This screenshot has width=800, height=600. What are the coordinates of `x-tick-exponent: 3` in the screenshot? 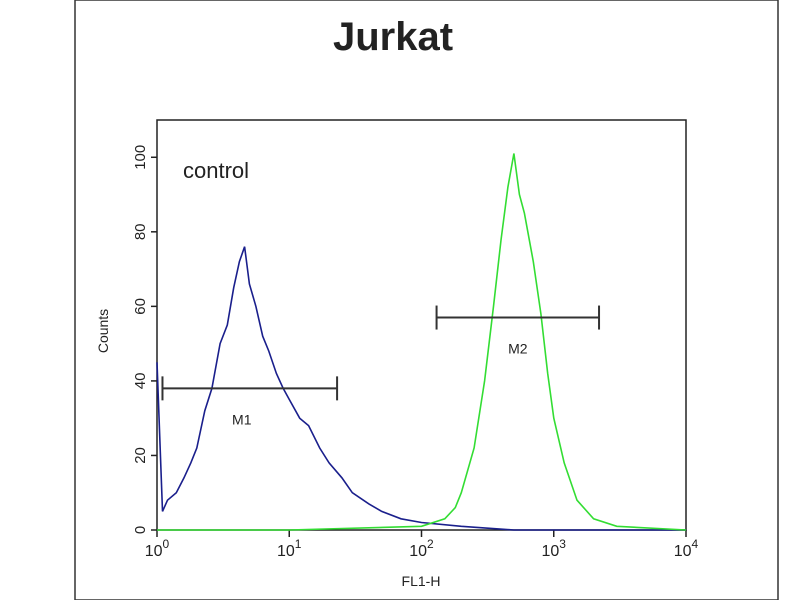 It's located at (562, 544).